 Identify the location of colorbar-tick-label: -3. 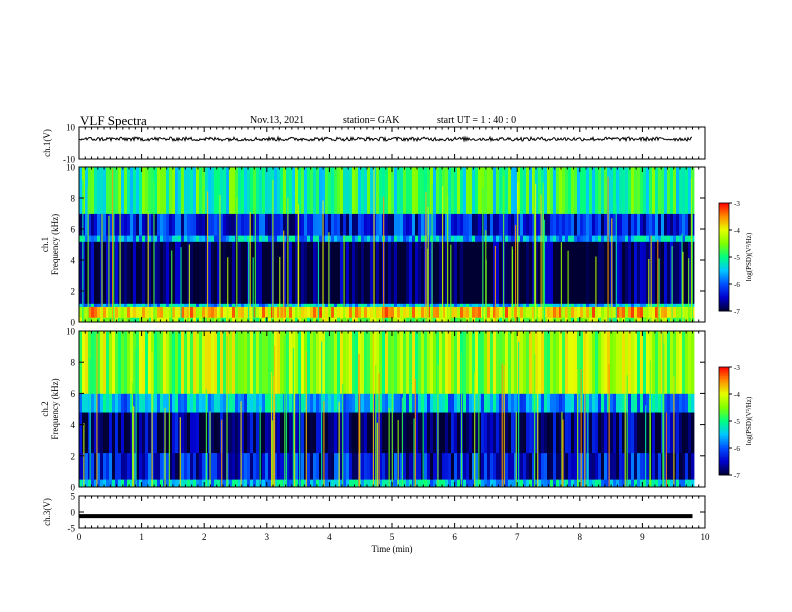
(737, 368).